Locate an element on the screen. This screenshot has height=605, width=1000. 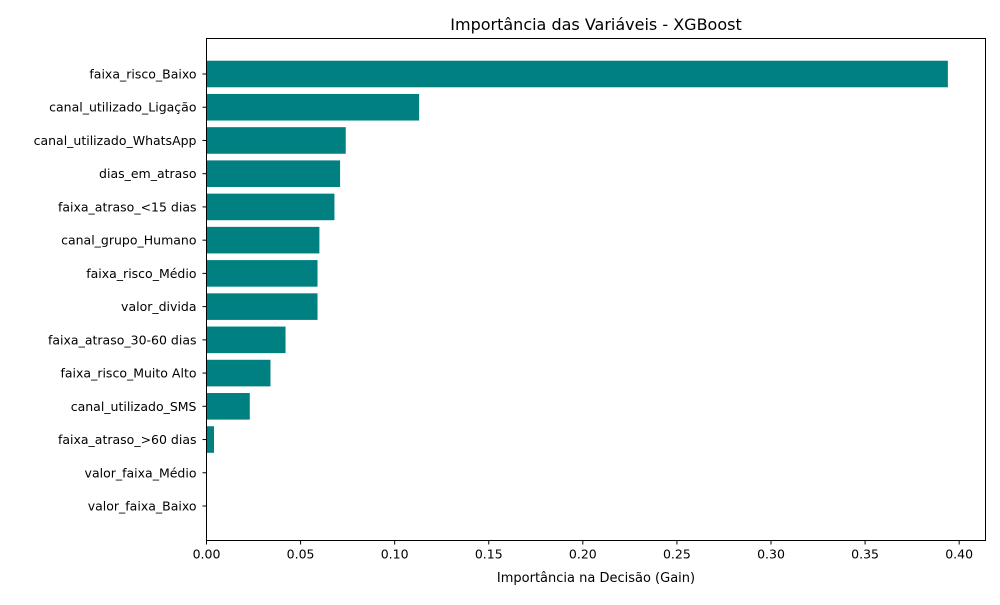
x-tick-label-0: 0.00 is located at coordinates (207, 554).